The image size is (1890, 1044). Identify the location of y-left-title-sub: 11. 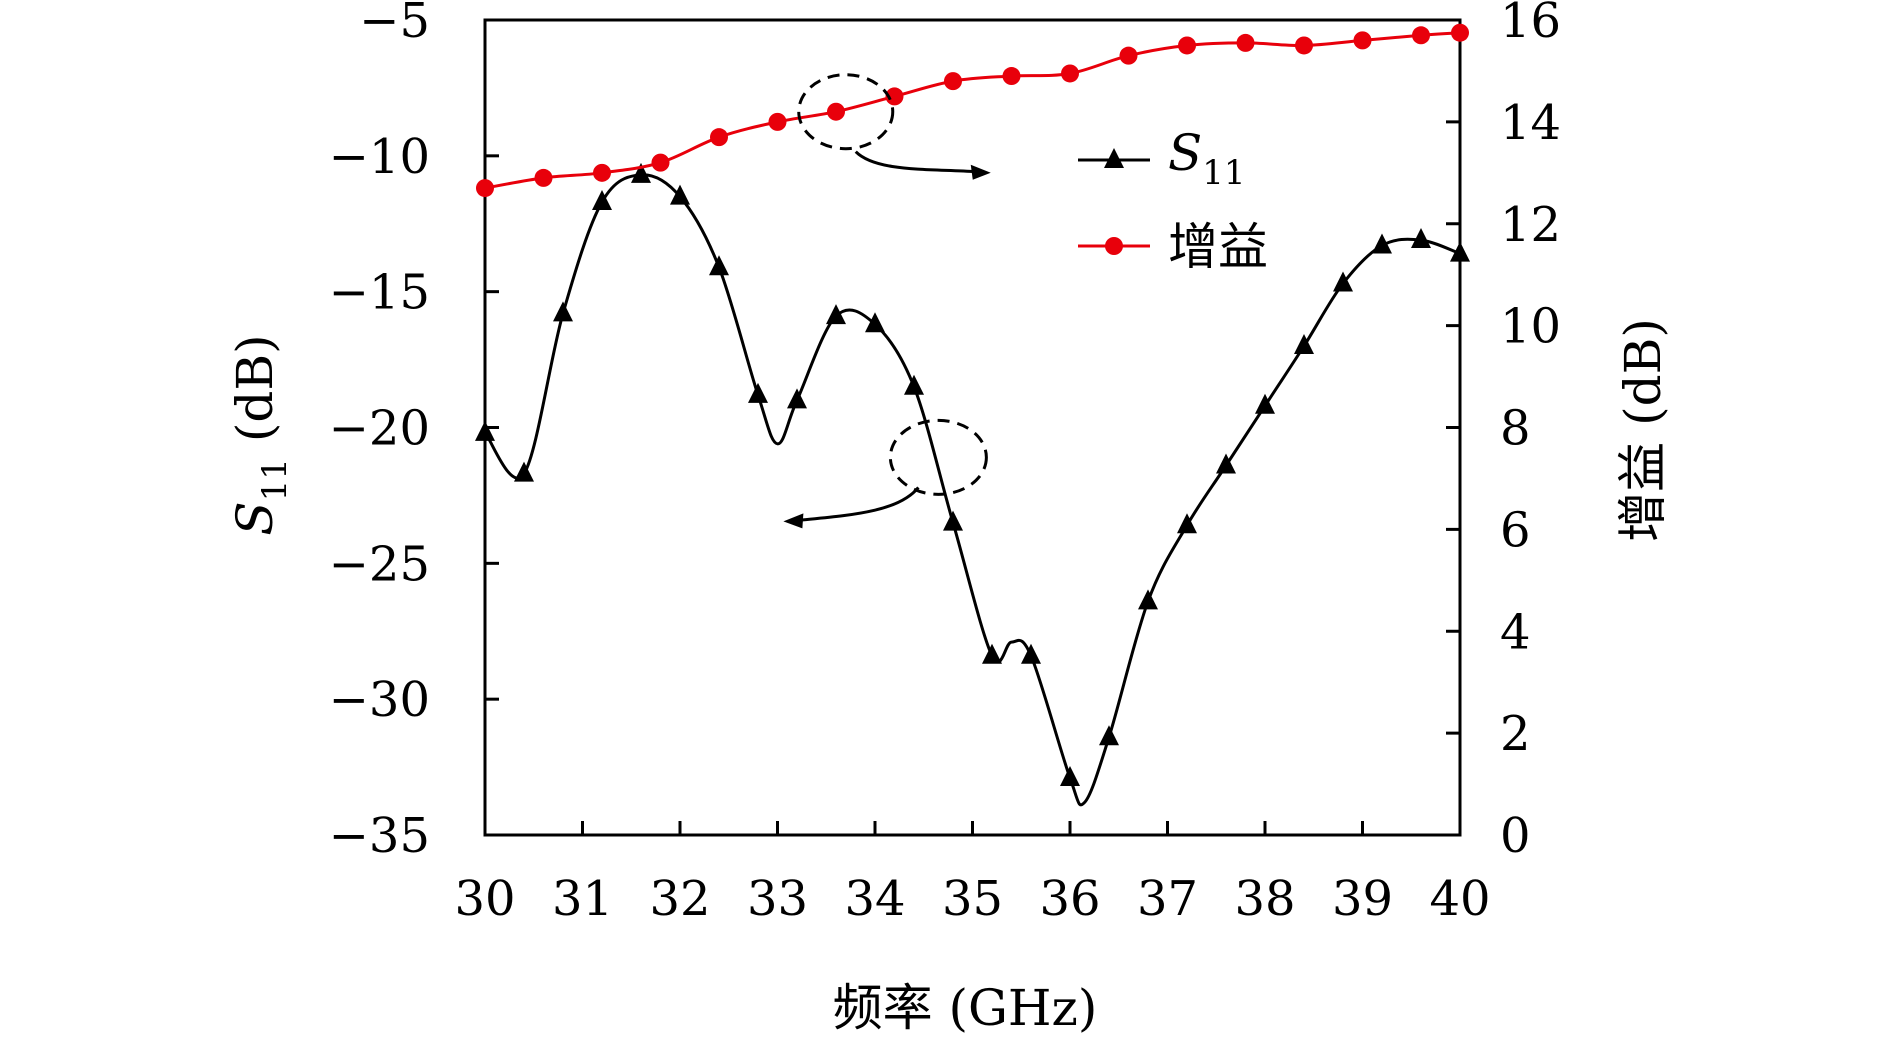
(275, 479).